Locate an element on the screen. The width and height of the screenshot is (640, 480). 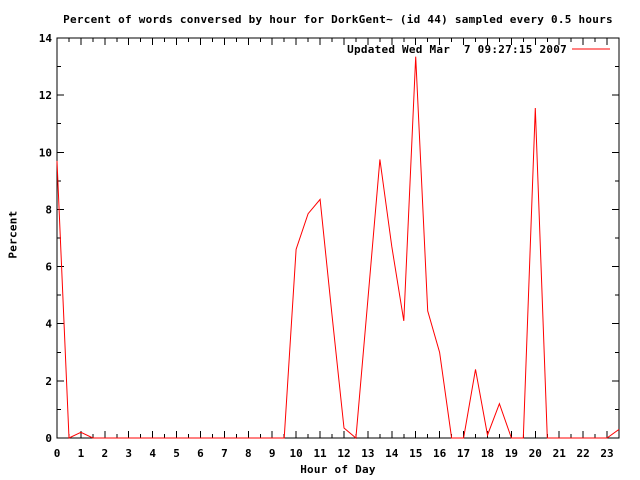
x-tick-label: 13 is located at coordinates (367, 453).